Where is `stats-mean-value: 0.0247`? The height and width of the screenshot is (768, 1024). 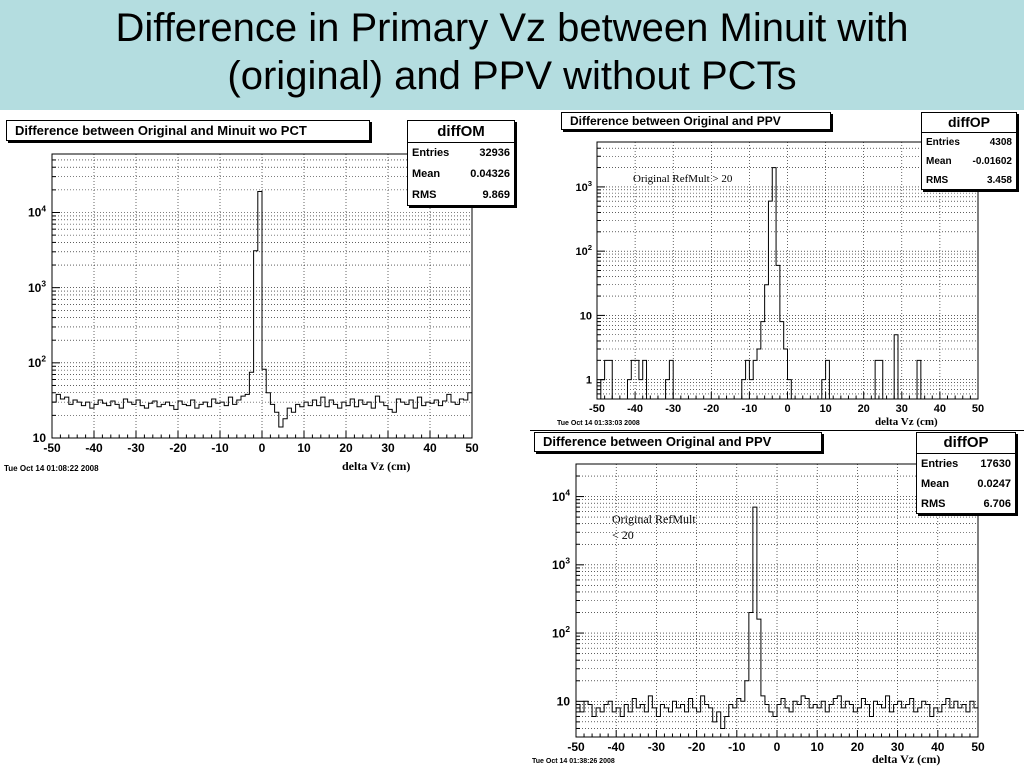 stats-mean-value: 0.0247 is located at coordinates (994, 484).